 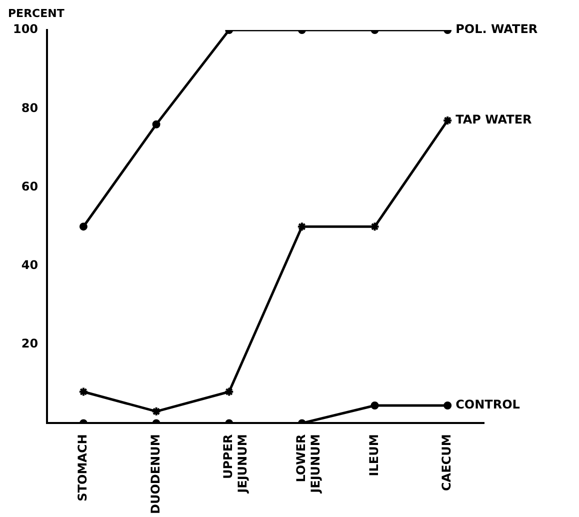 I want to click on series-label: POL. WATER, so click(x=497, y=29).